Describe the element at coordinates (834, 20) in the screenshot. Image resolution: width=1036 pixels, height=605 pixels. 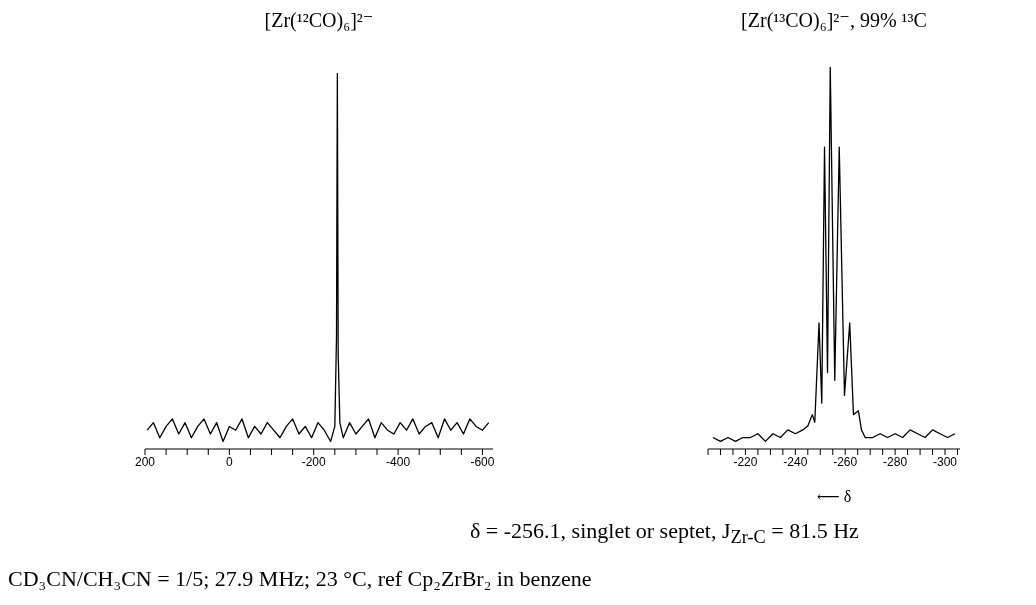
I see `chart-title: [Zr(¹³CO)₆]²⁻, 99% ¹³C` at that location.